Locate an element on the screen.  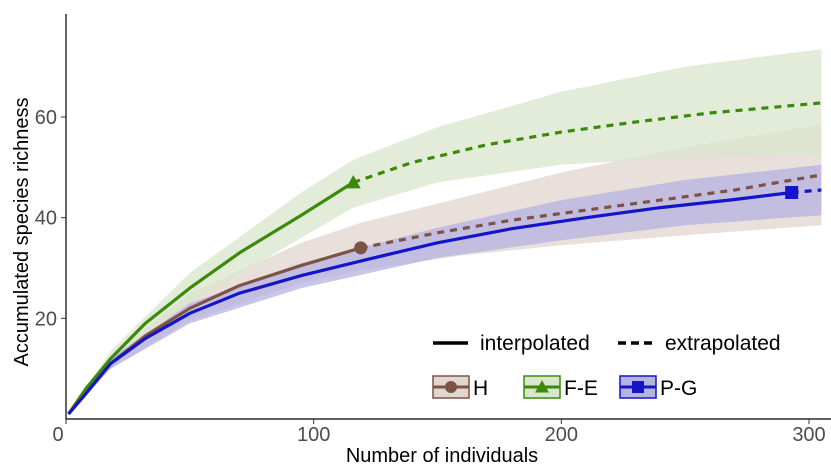
observed-markers is located at coordinates (572, 214).